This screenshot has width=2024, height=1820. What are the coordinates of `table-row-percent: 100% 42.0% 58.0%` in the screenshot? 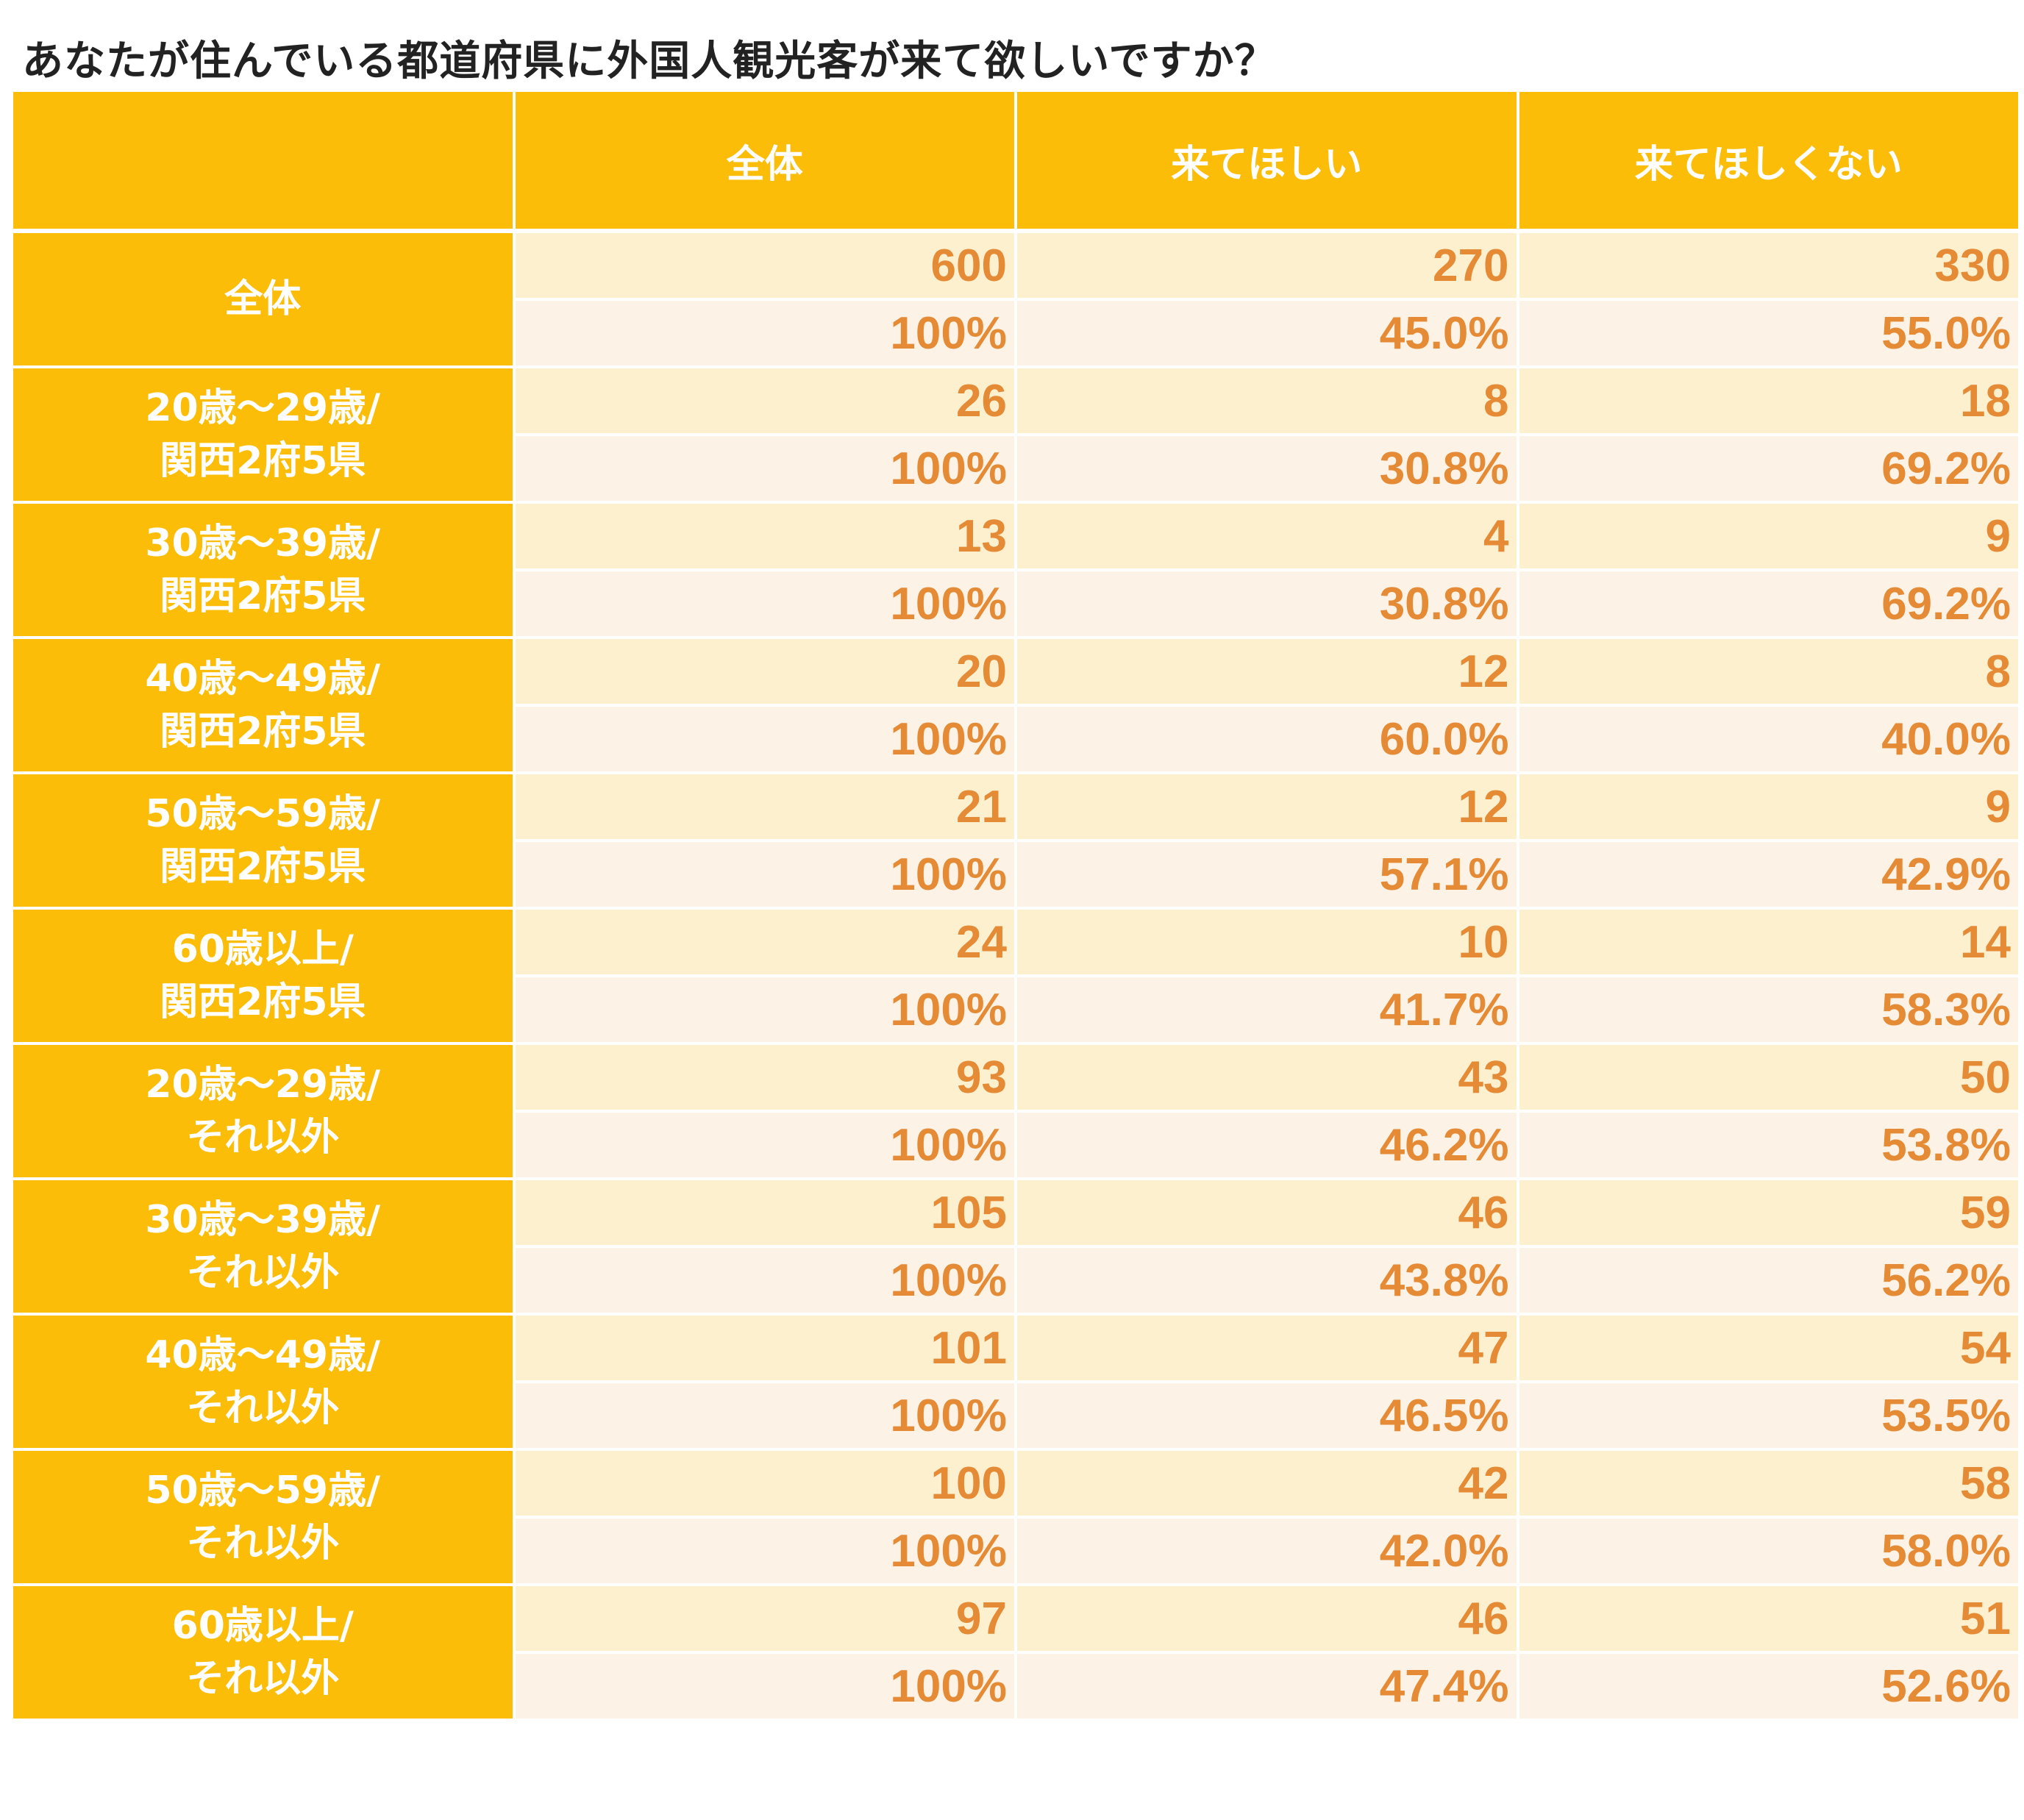 It's located at (1017, 1553).